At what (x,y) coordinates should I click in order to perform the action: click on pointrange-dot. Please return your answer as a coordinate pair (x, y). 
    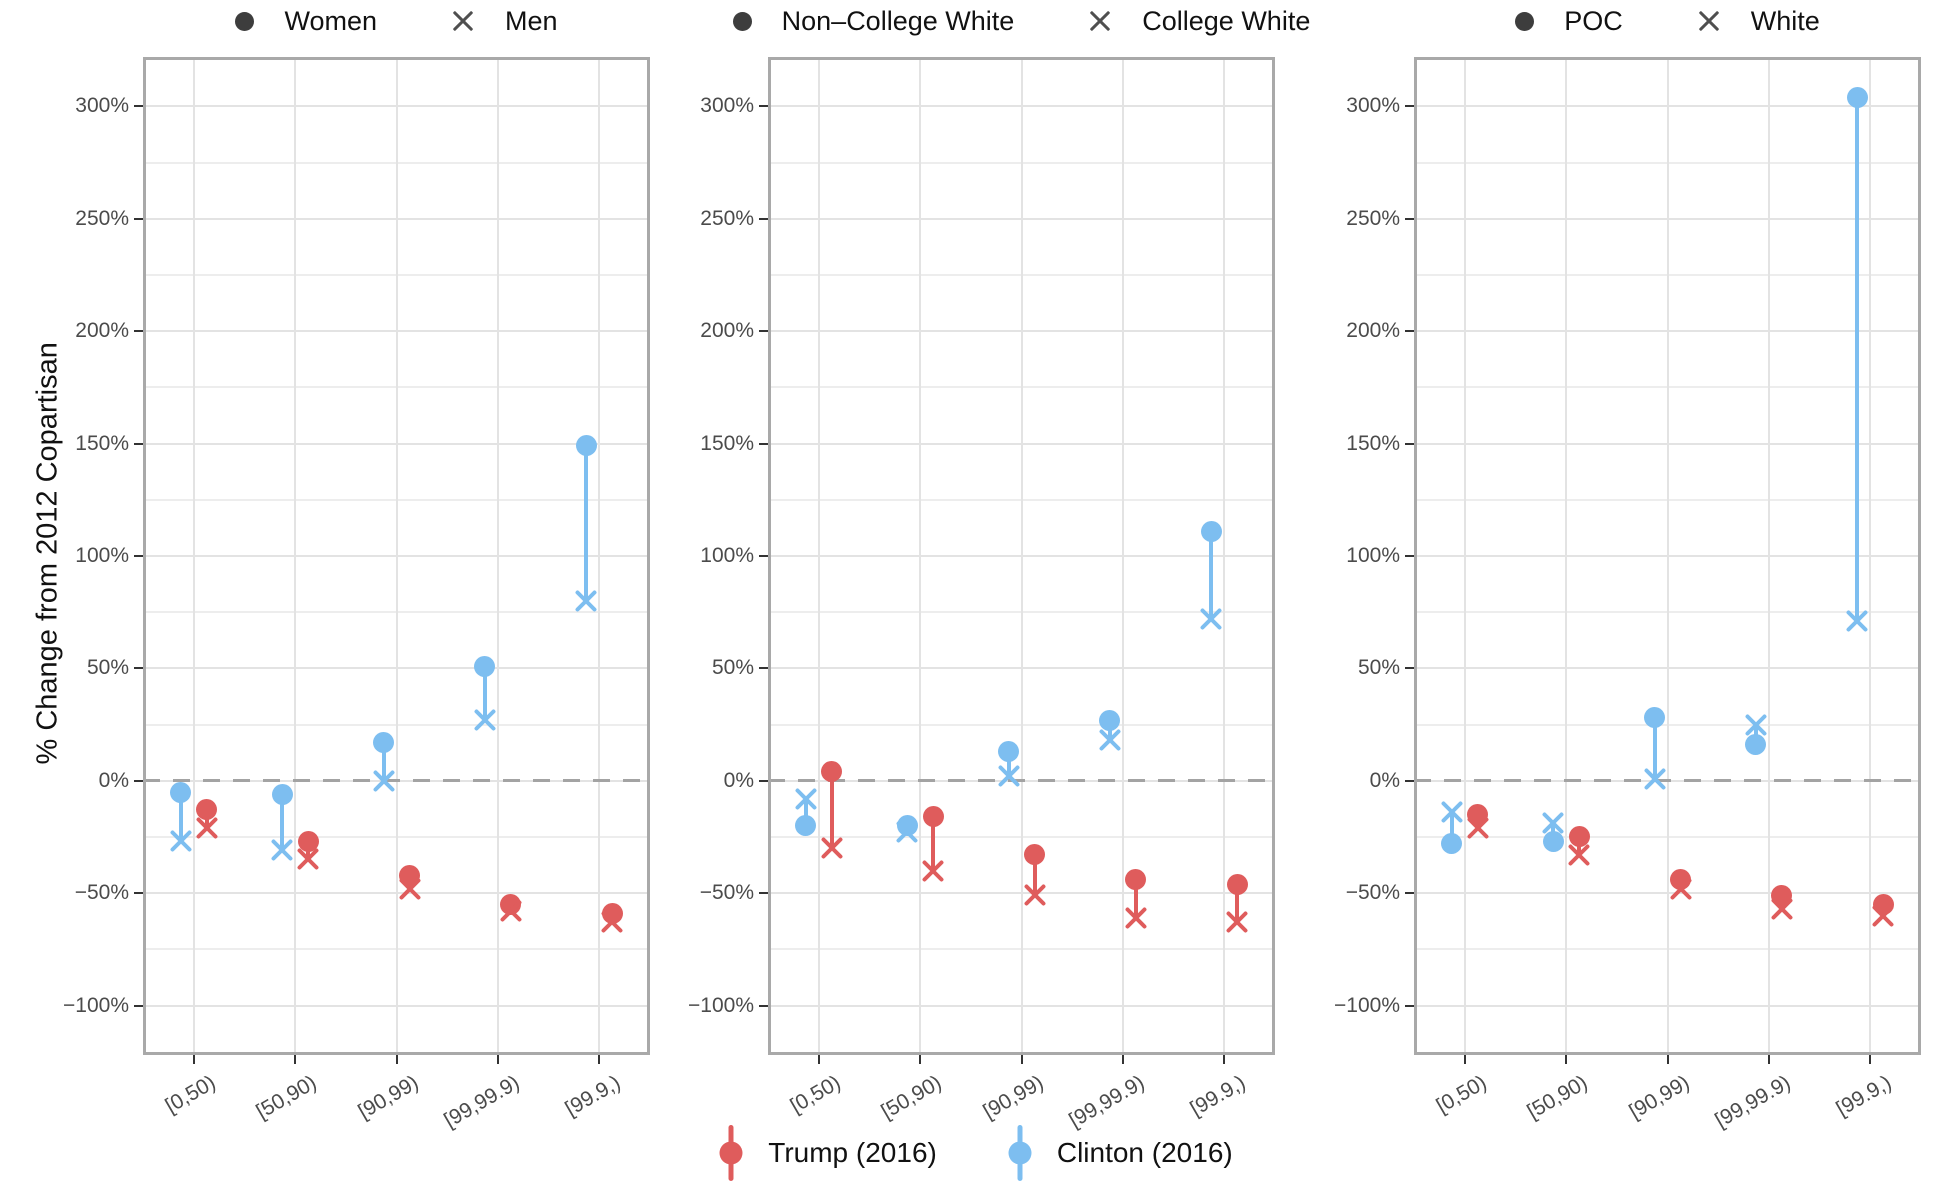
    Looking at the image, I should click on (1020, 1153).